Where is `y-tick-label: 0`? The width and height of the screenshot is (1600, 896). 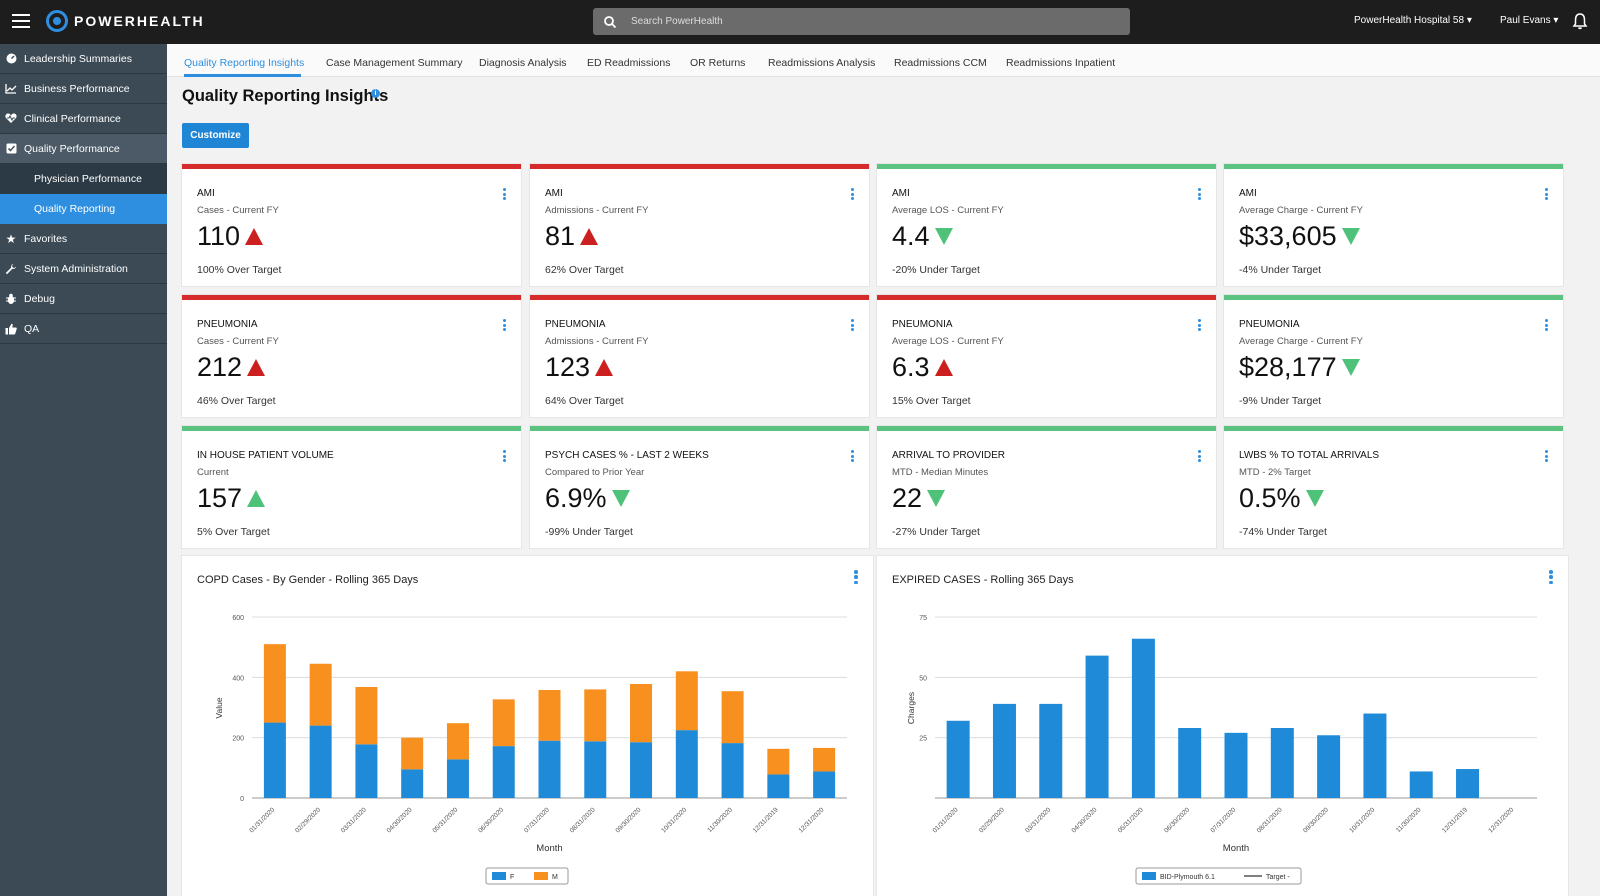 y-tick-label: 0 is located at coordinates (242, 799).